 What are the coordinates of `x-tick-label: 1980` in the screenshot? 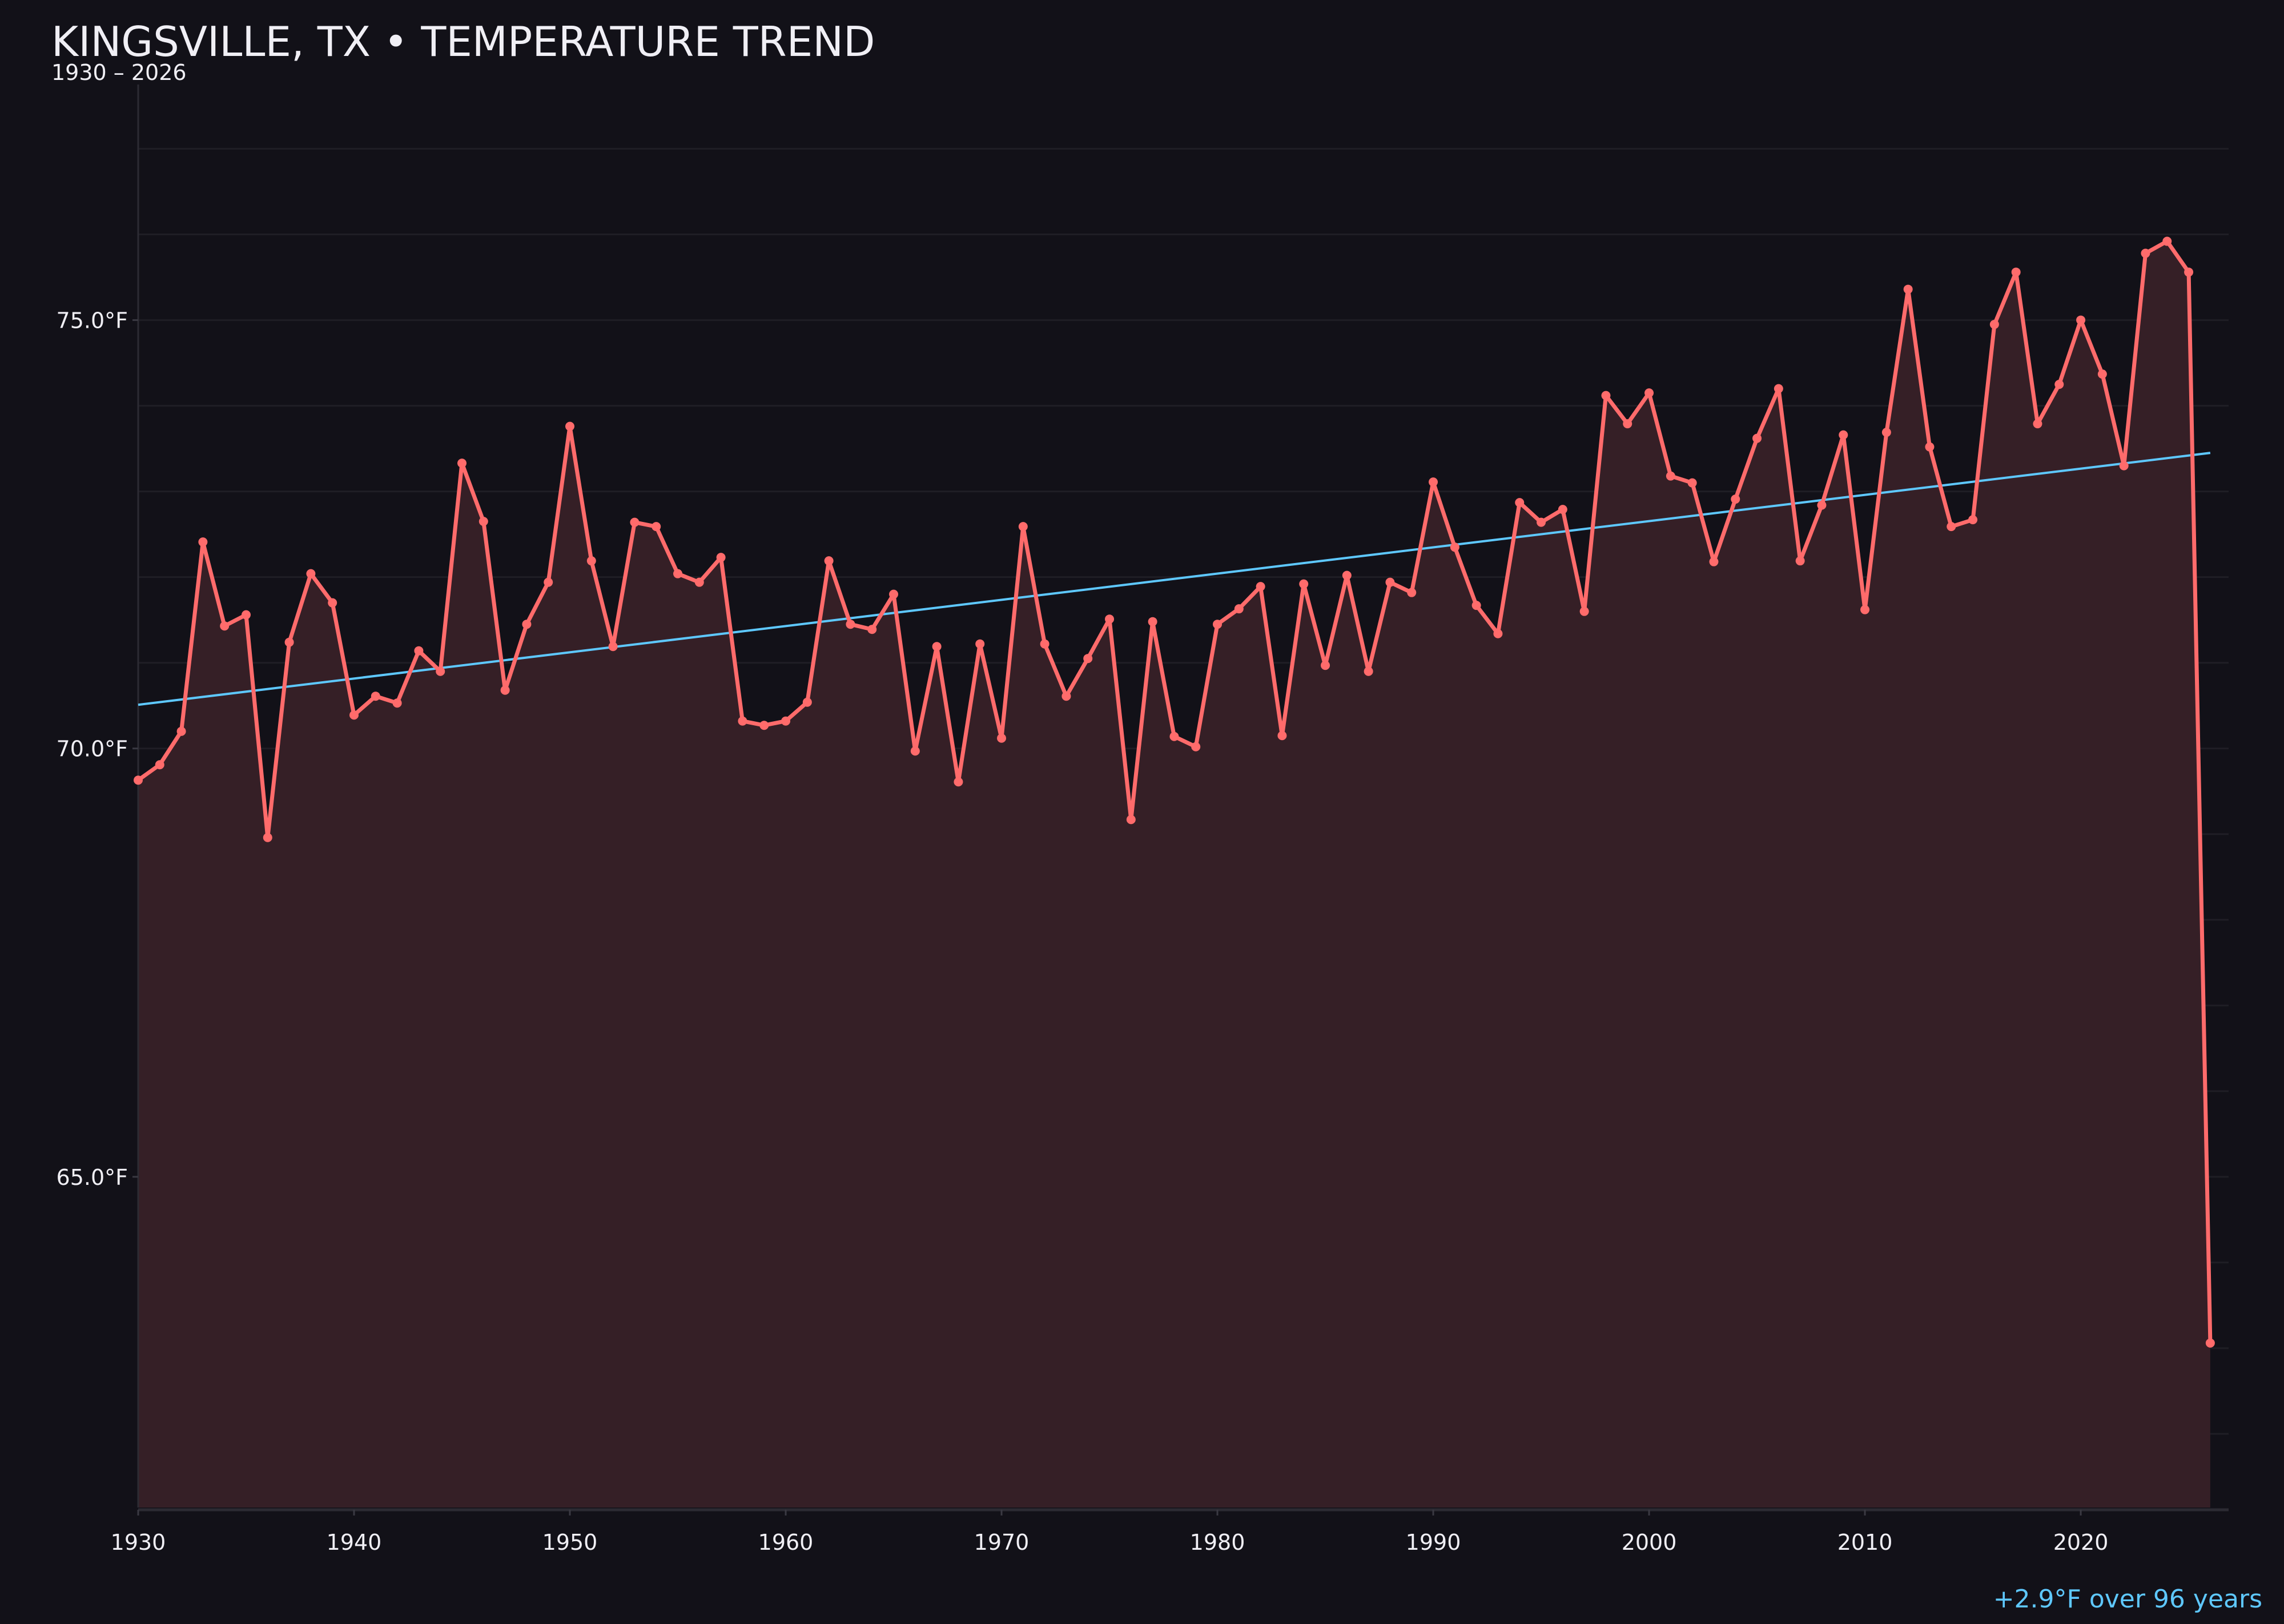 It's located at (1217, 1542).